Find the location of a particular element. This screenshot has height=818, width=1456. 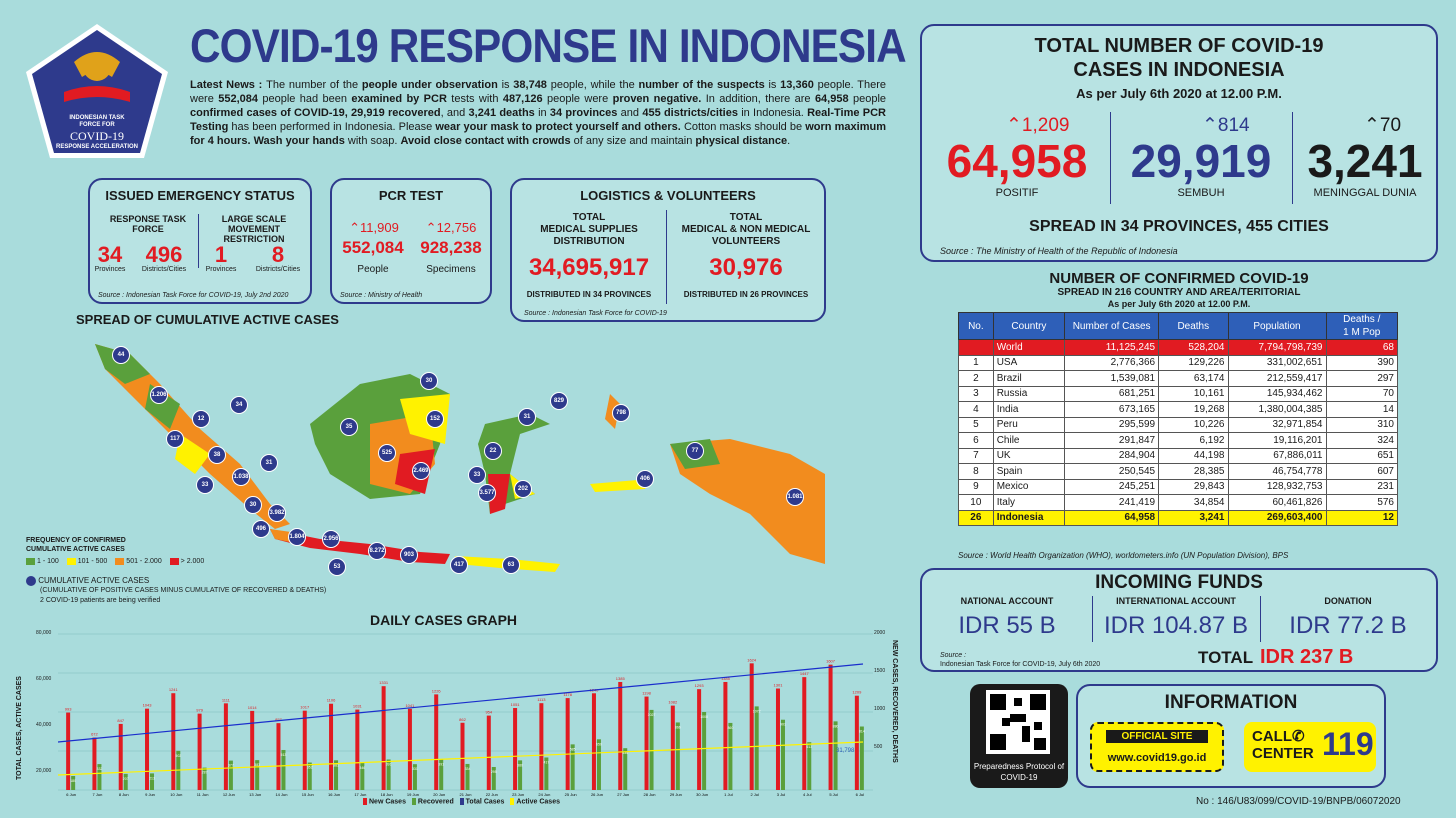

news-part: people under observation is located at coordinates (429, 85).